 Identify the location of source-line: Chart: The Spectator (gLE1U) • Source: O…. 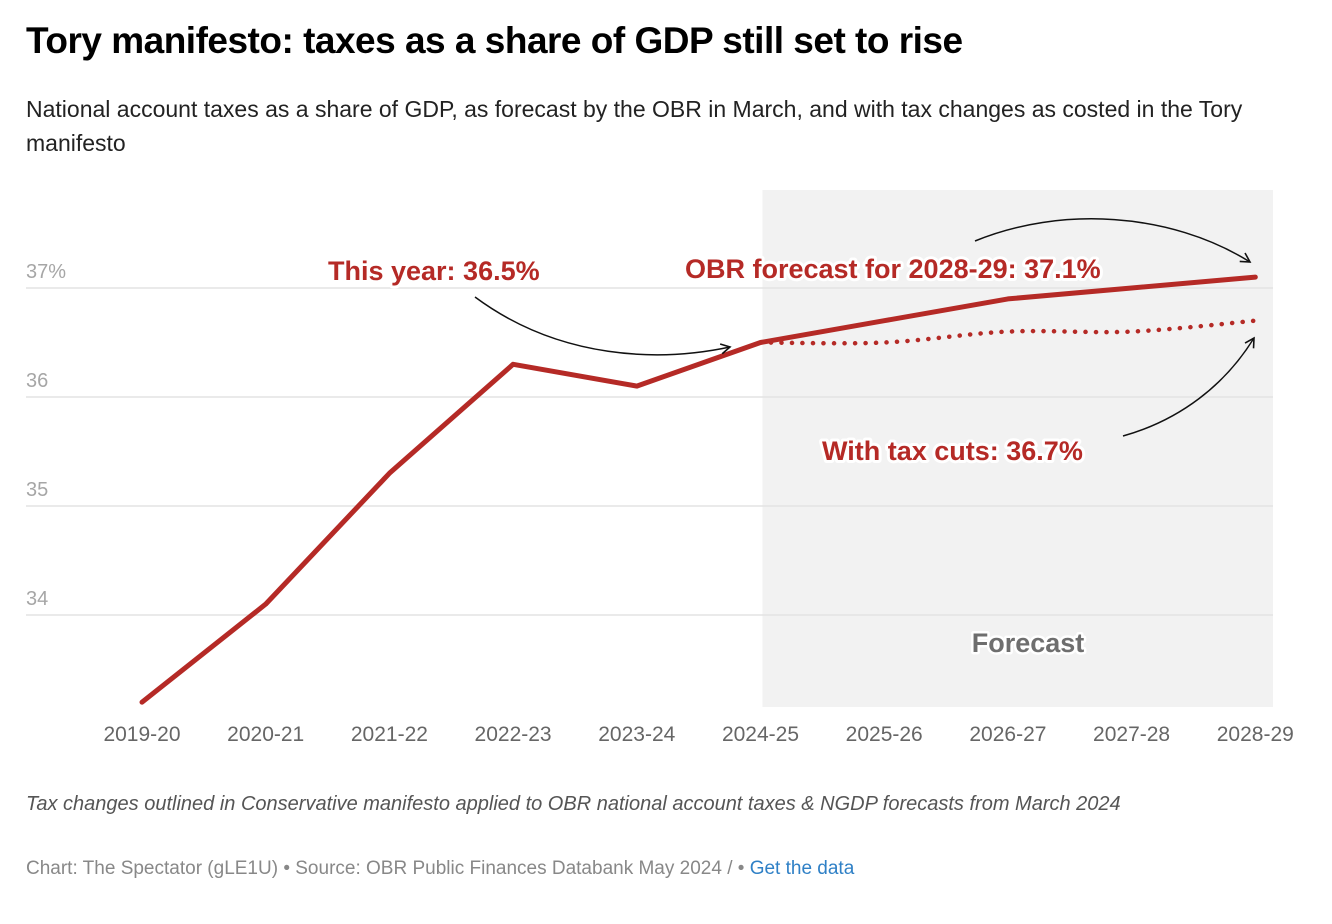
(440, 869).